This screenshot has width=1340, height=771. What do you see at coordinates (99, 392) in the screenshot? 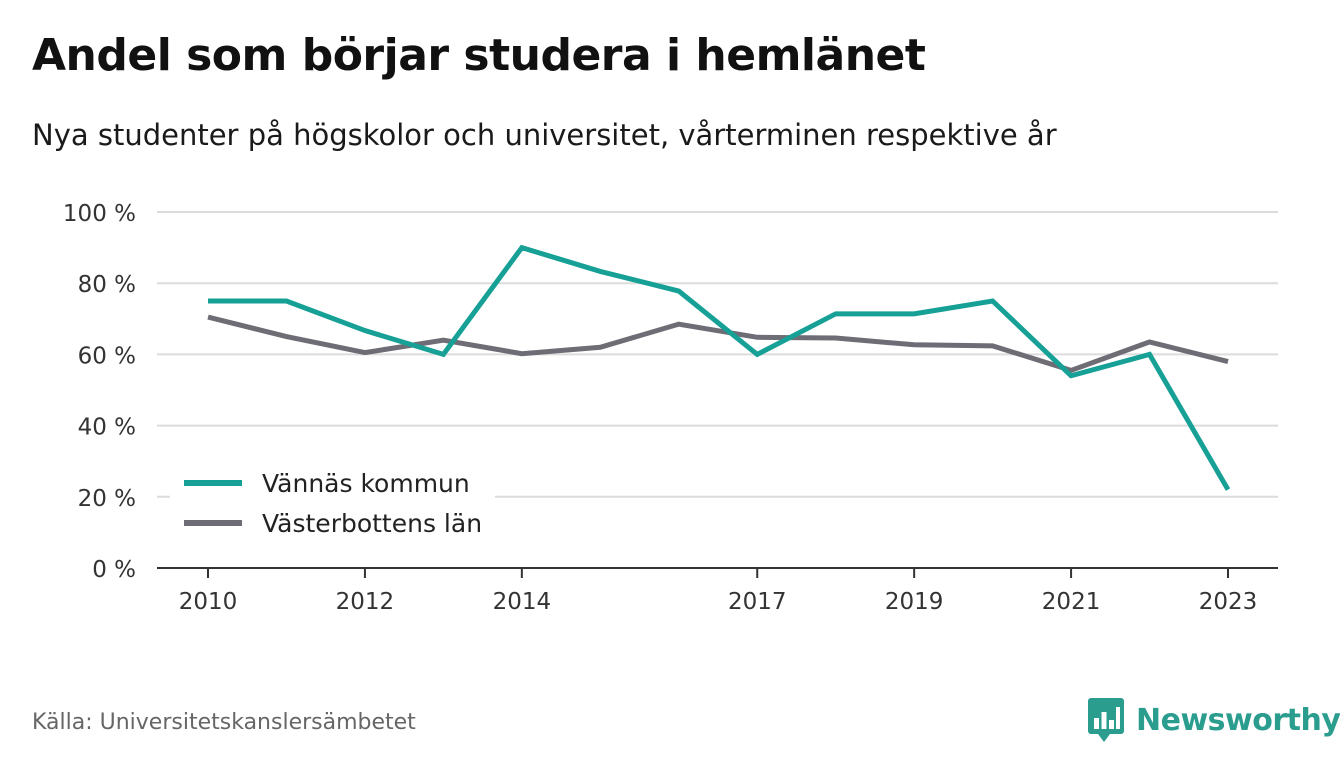
I see `y-axis-tick-labels: 0 % 20 % 40 % 60 % 80 % 100 %` at bounding box center [99, 392].